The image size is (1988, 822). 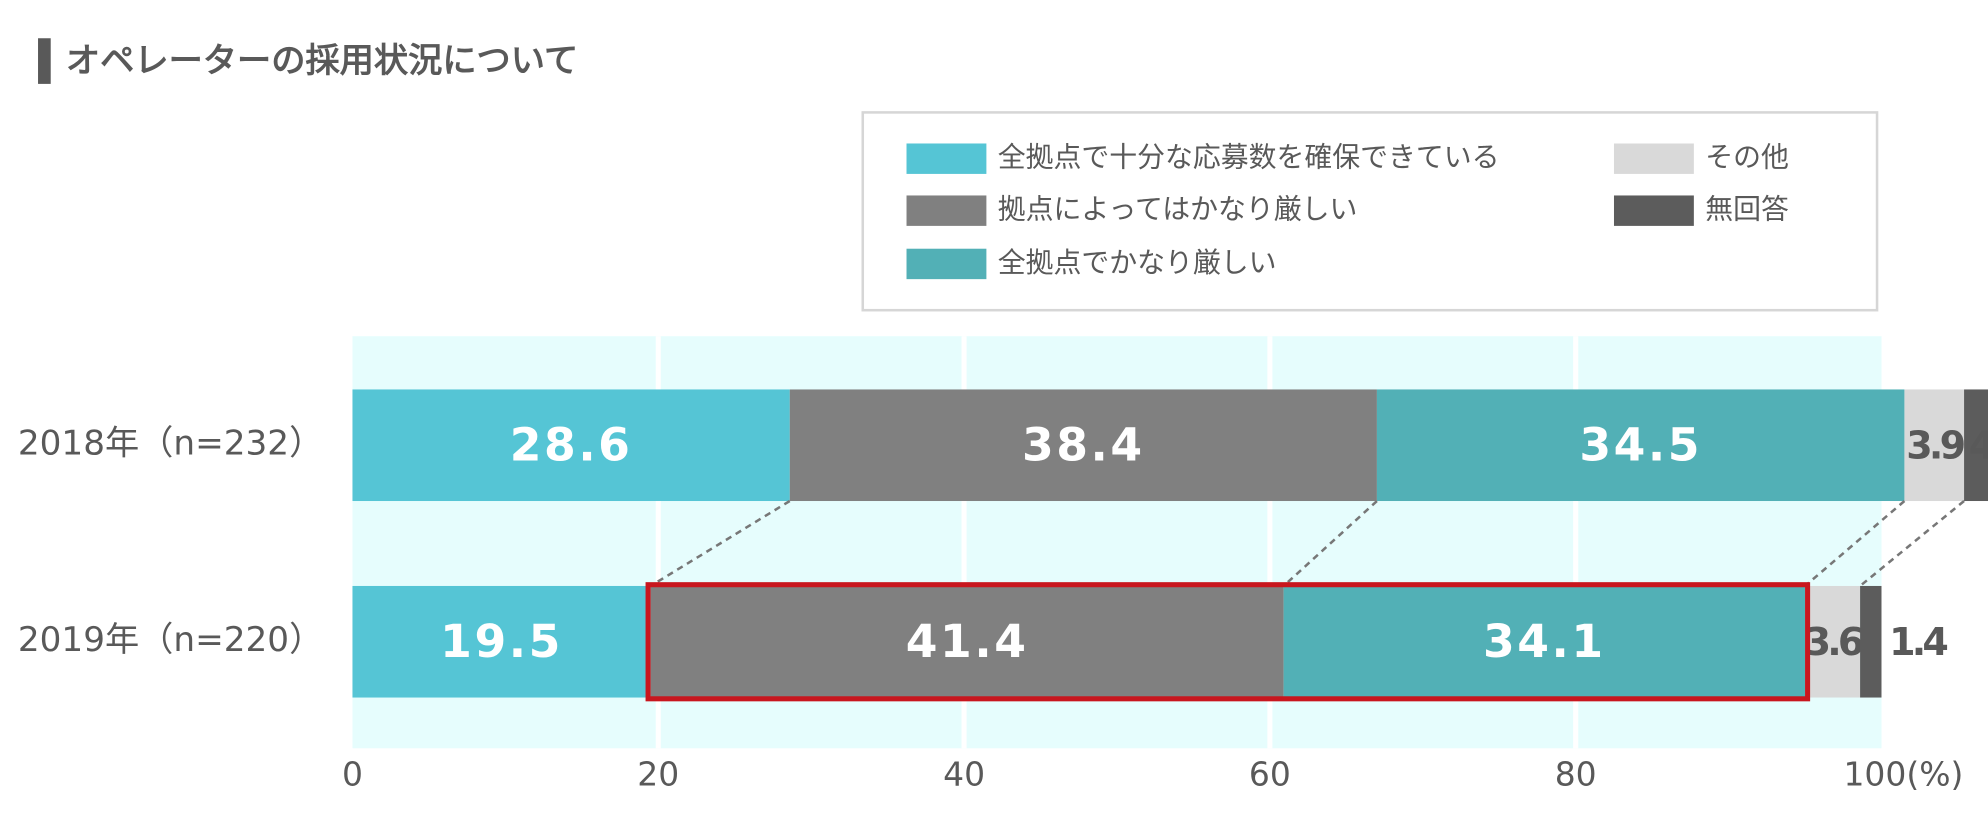 I want to click on value-label: 3.6, so click(x=1834, y=642).